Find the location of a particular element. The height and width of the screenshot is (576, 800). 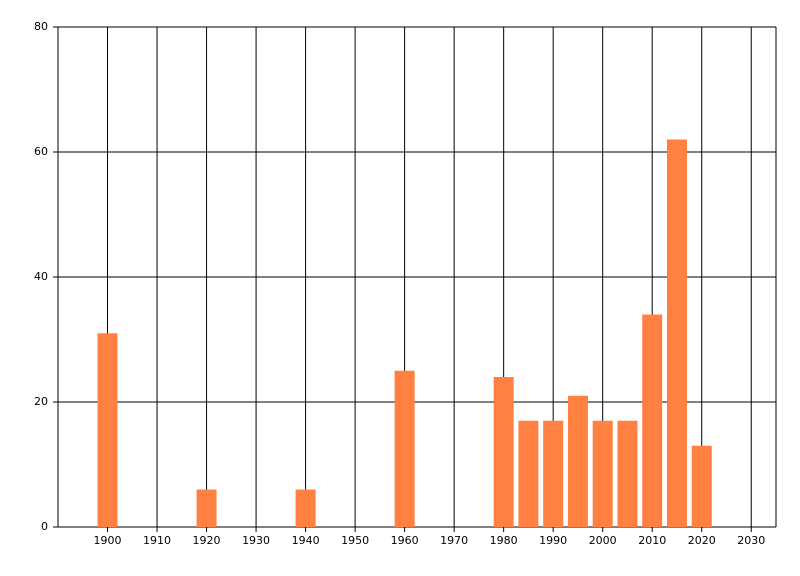

x-tick-label: 1990 is located at coordinates (553, 540).